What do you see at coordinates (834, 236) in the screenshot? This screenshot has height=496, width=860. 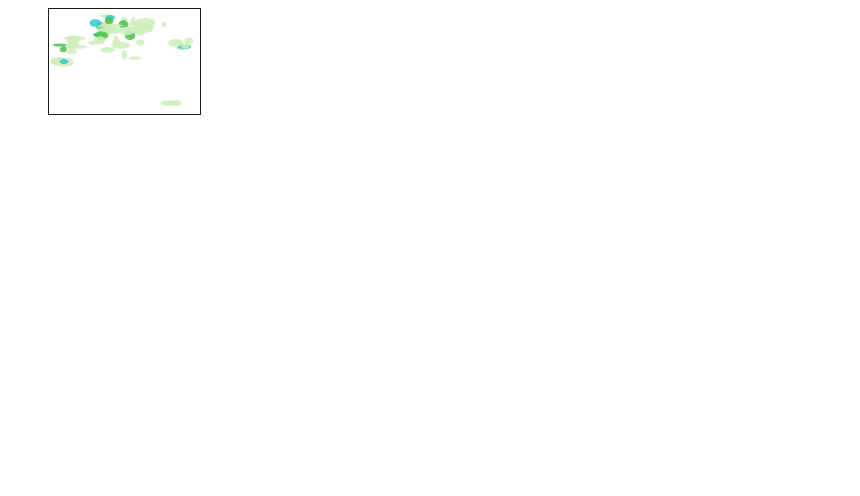 I see `colorbar` at bounding box center [834, 236].